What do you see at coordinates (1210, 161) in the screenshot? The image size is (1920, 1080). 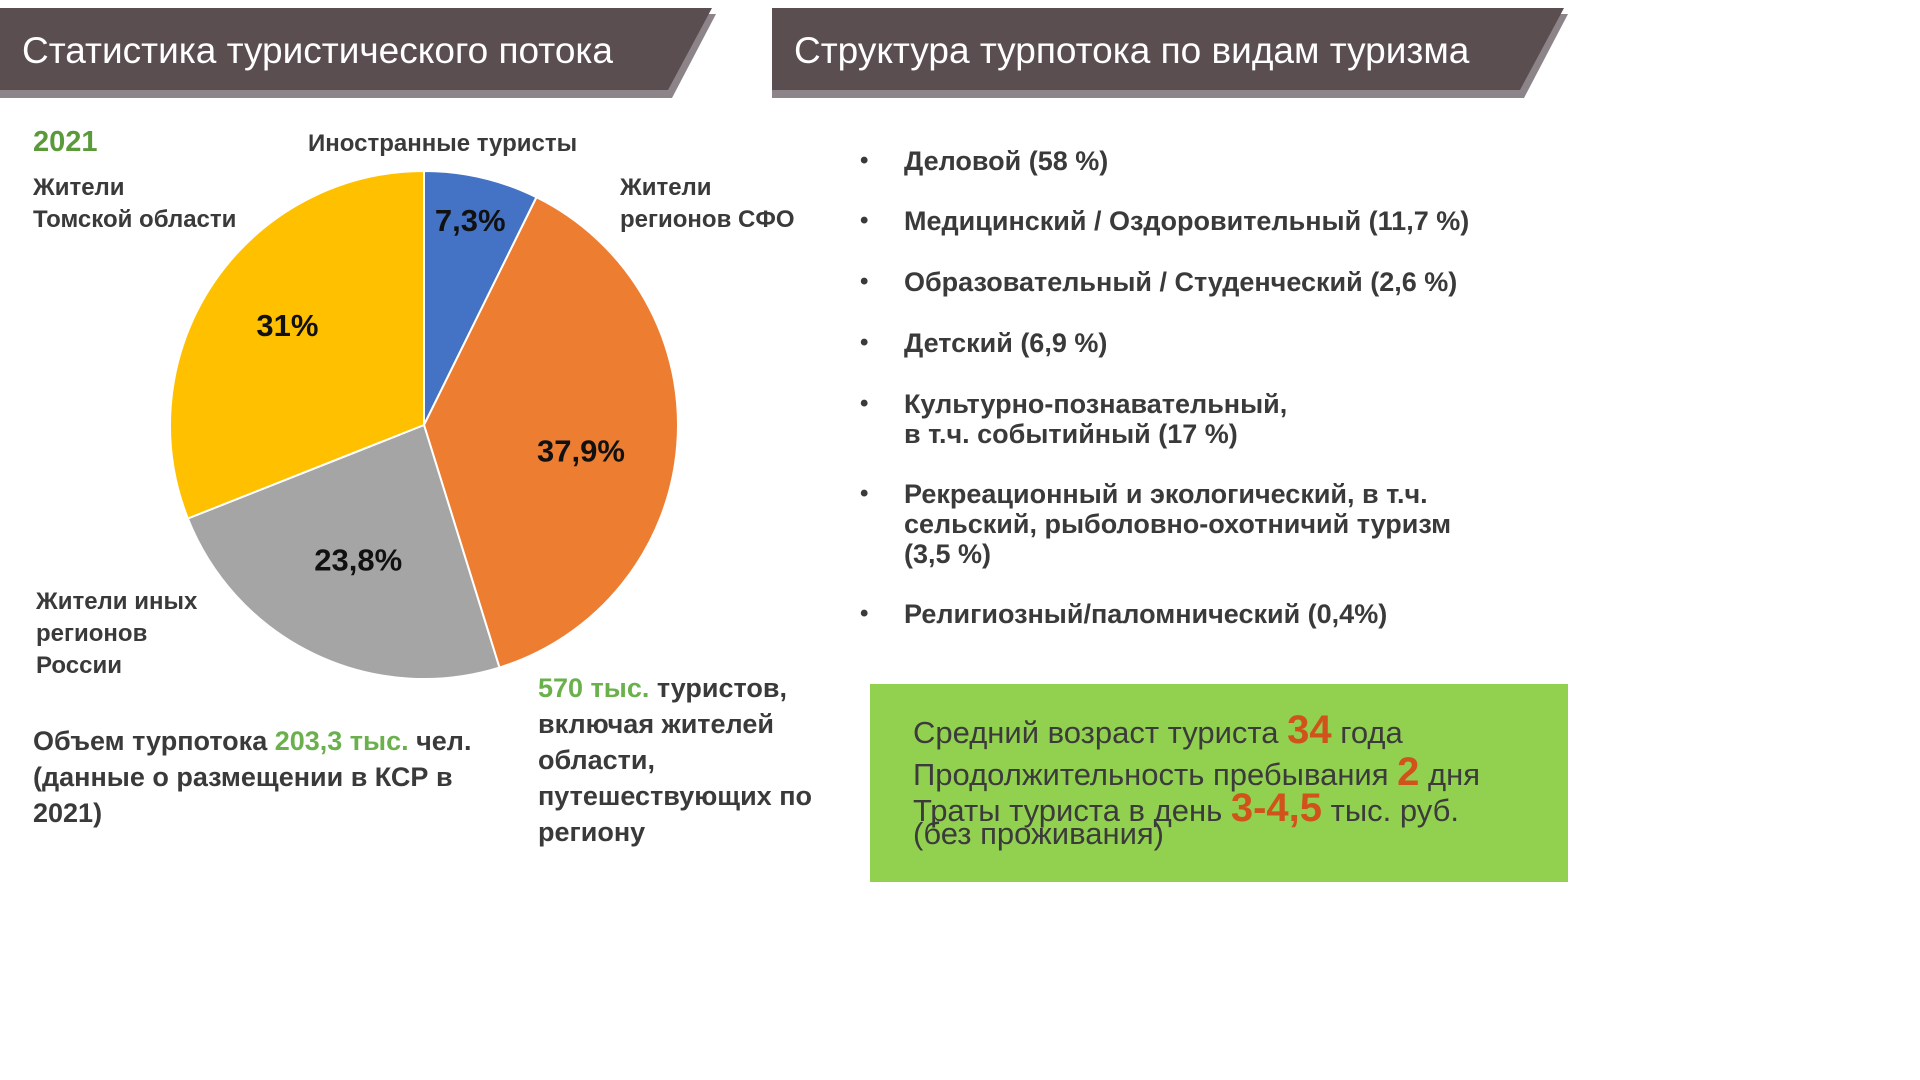 I see `tourism-type-item: Деловой (58 %)` at bounding box center [1210, 161].